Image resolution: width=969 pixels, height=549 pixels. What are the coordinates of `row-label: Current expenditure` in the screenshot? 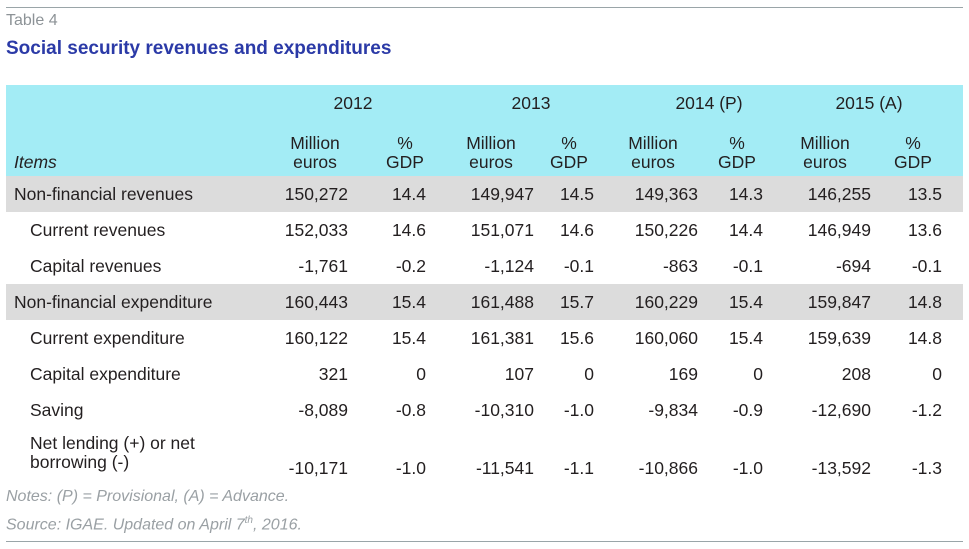 It's located at (107, 338).